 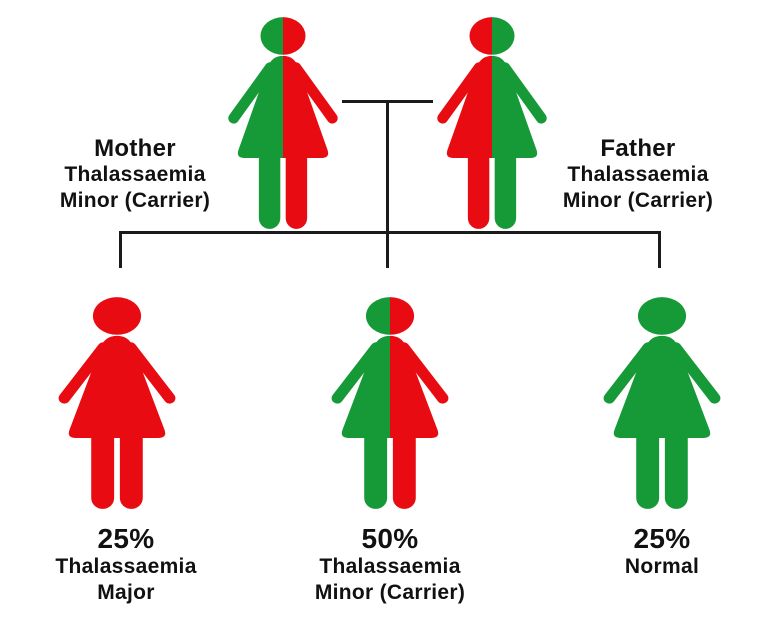 I want to click on mother-label: Mother Thalassaemia Minor (Carrier), so click(x=135, y=174).